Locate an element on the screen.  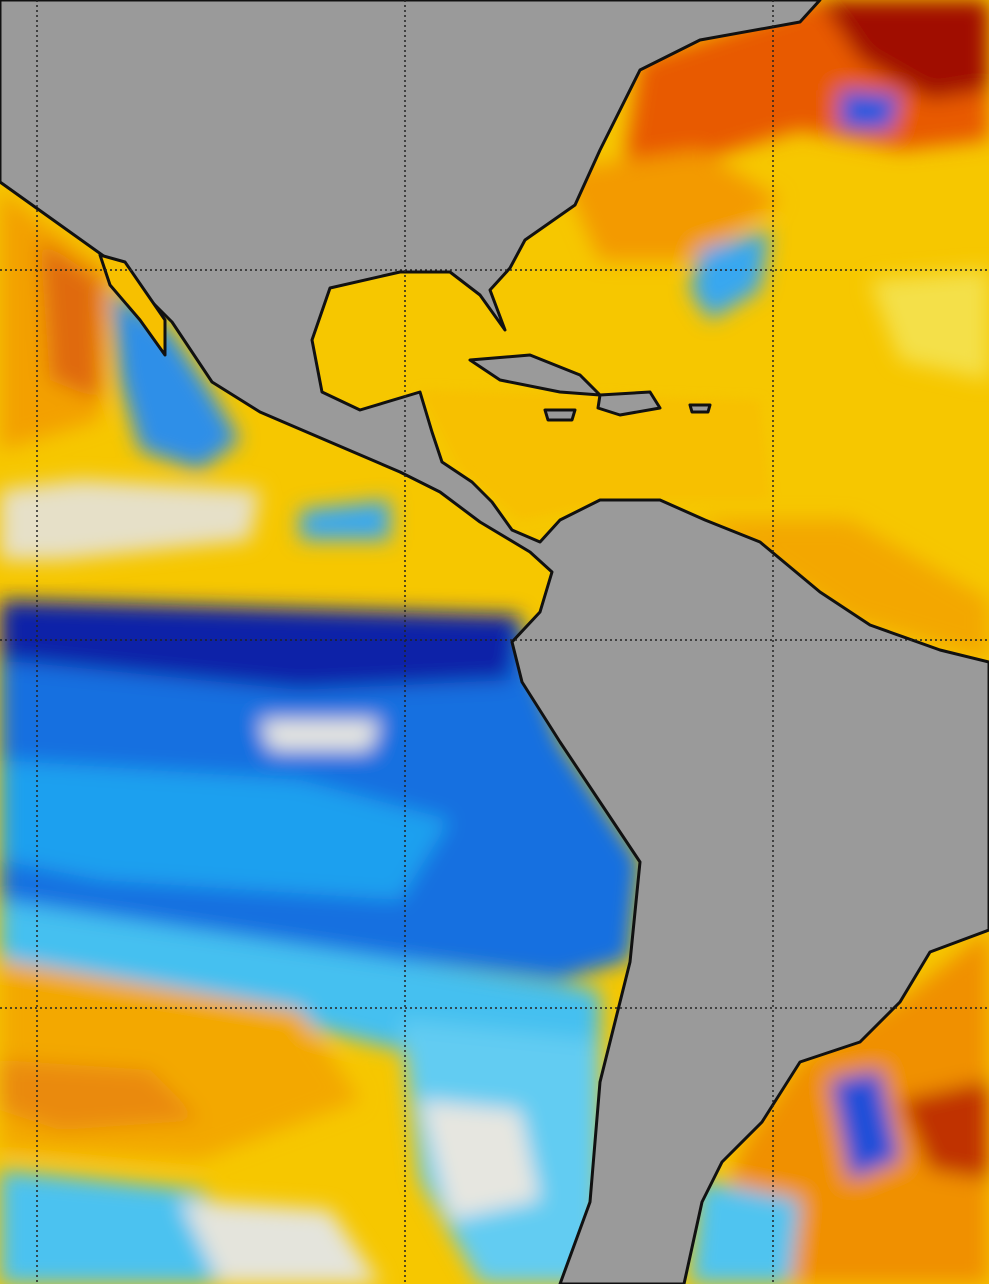
cold-core is located at coordinates (260, 645).